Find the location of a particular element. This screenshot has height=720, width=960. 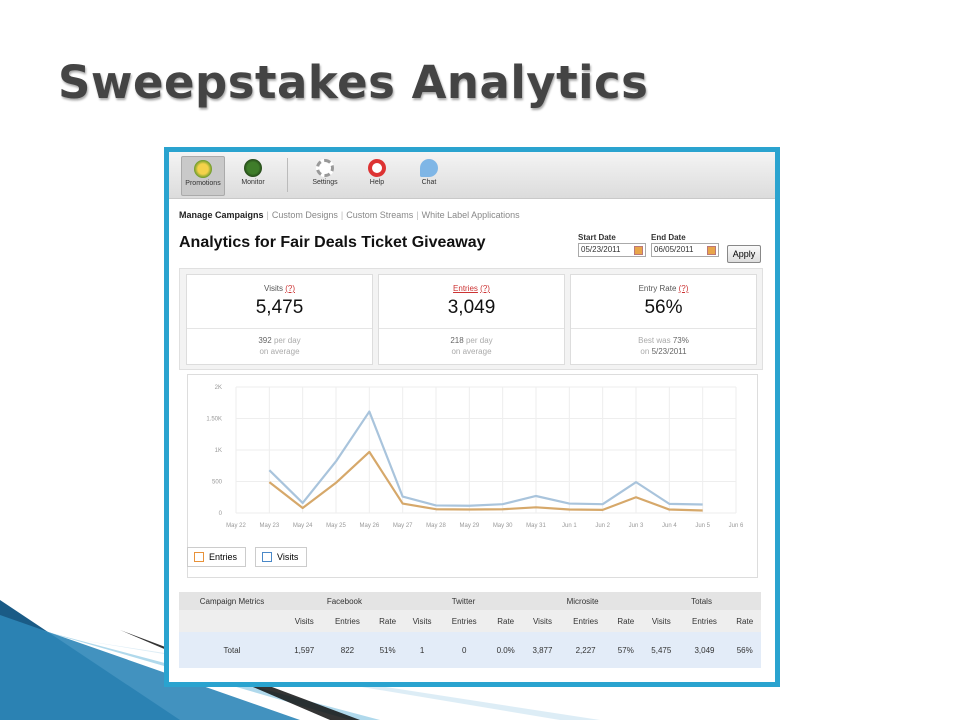

series-line-entries is located at coordinates (485, 481).